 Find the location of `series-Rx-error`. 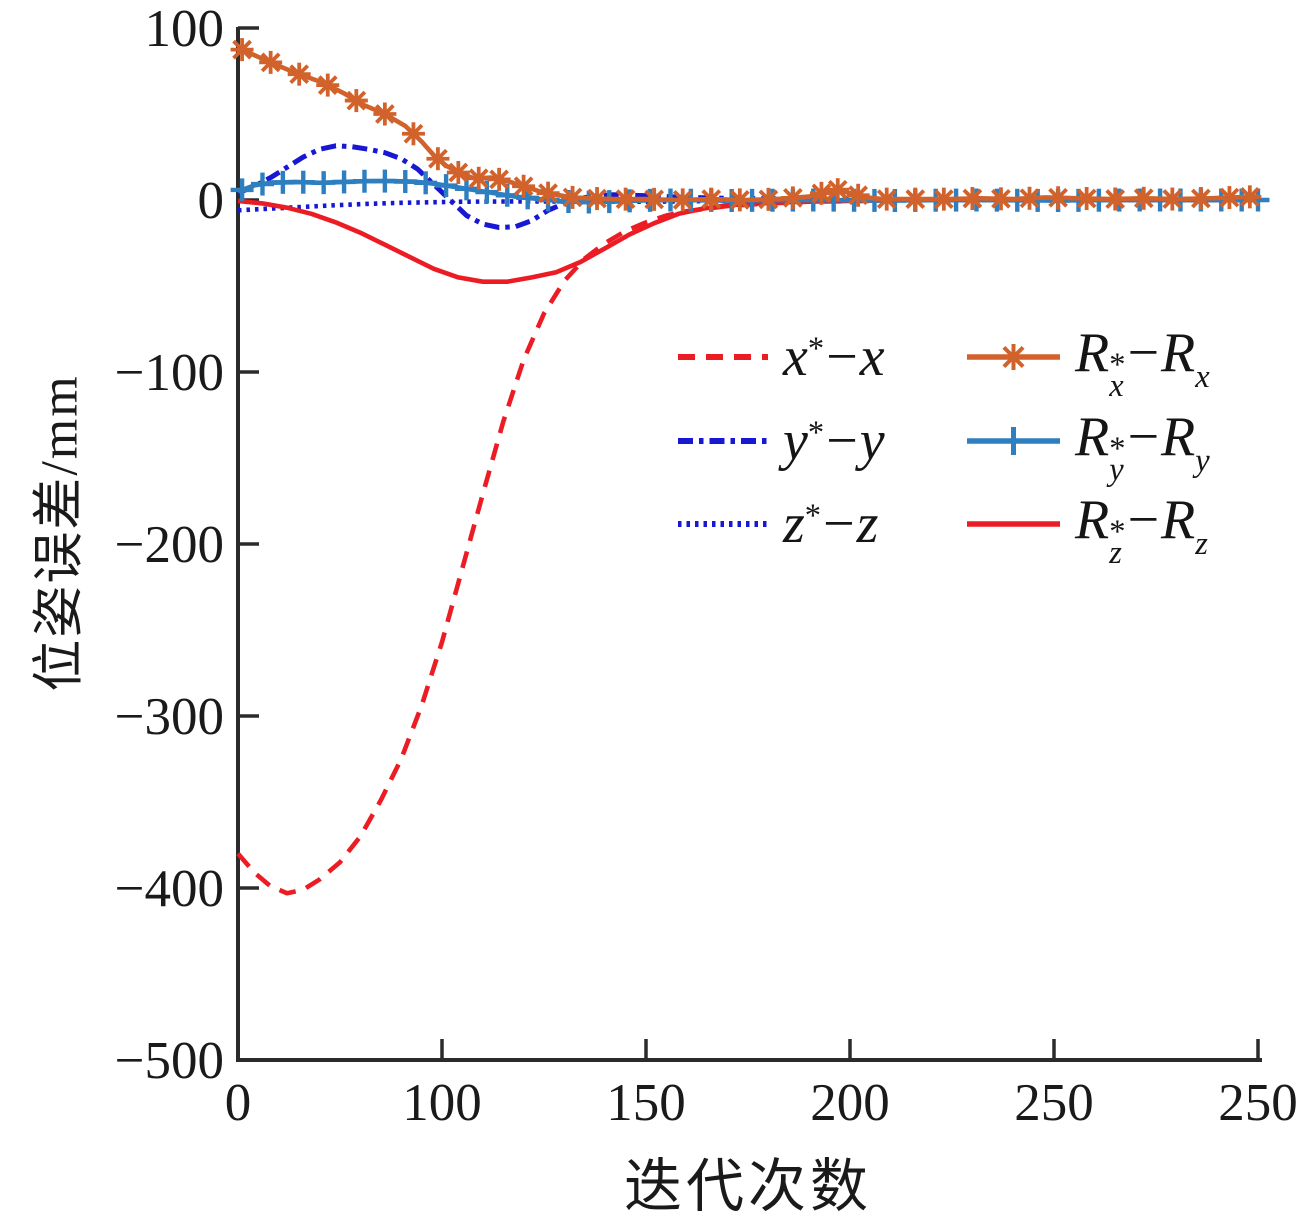

series-Rx-error is located at coordinates (748, 124).